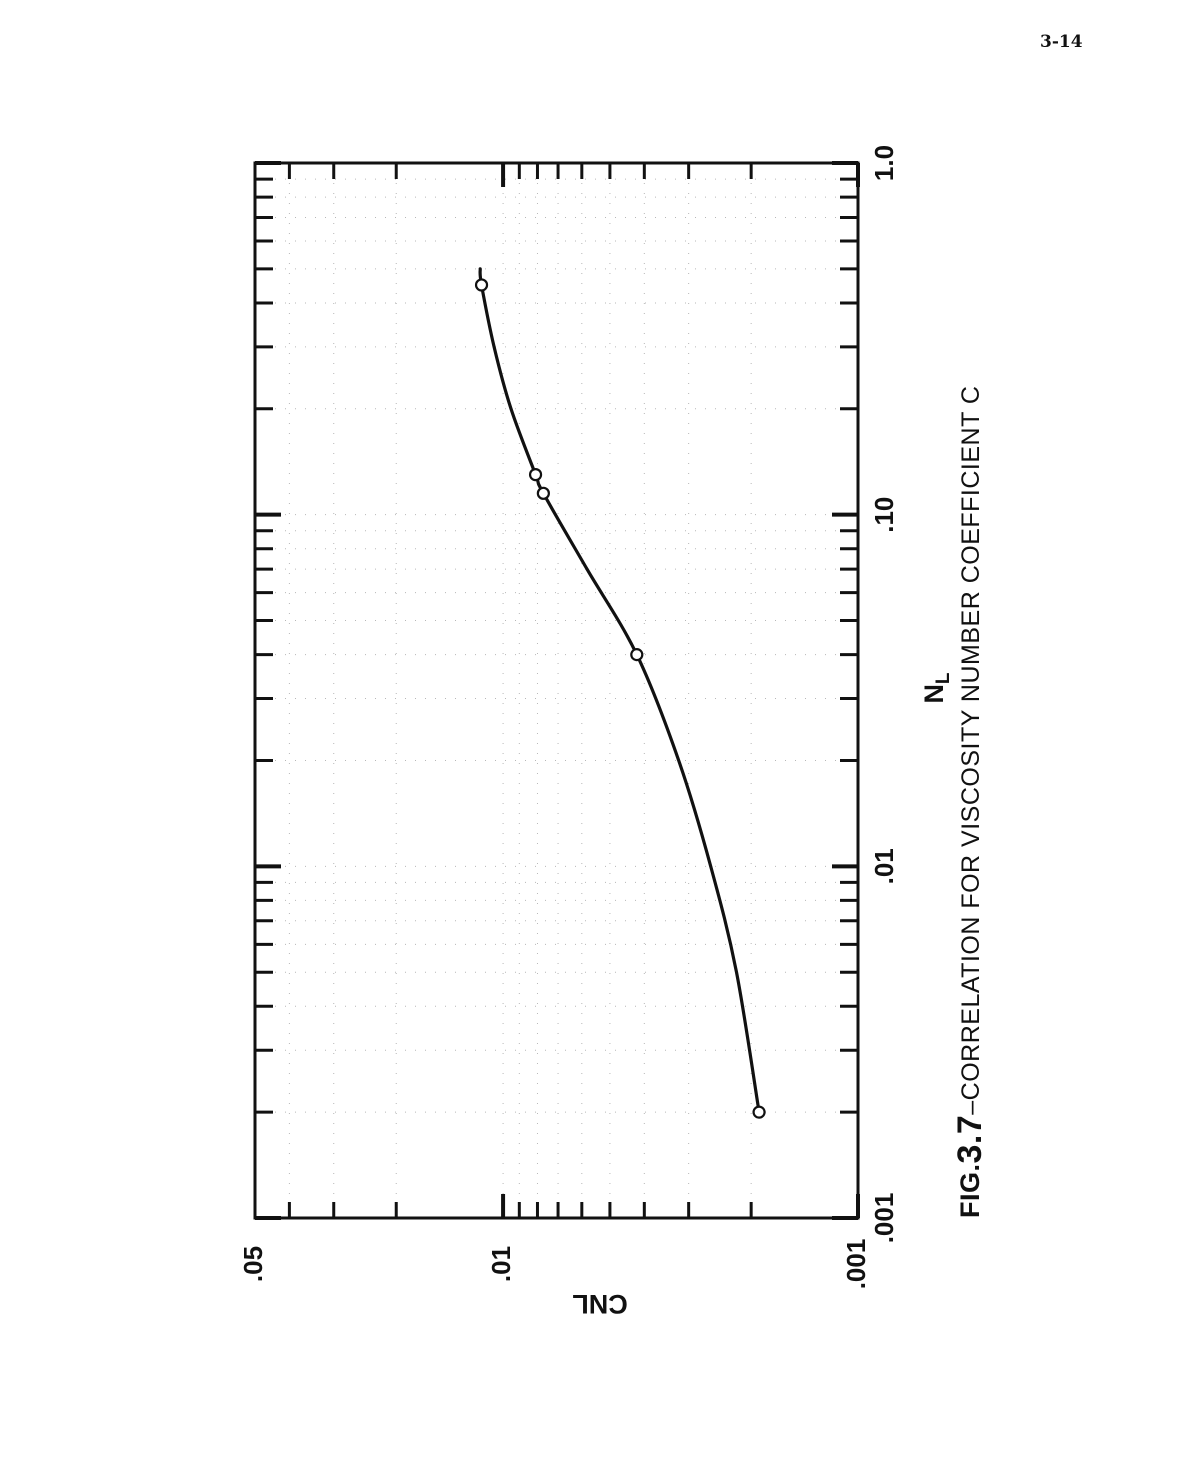  I want to click on chart-curve, so click(619, 690).